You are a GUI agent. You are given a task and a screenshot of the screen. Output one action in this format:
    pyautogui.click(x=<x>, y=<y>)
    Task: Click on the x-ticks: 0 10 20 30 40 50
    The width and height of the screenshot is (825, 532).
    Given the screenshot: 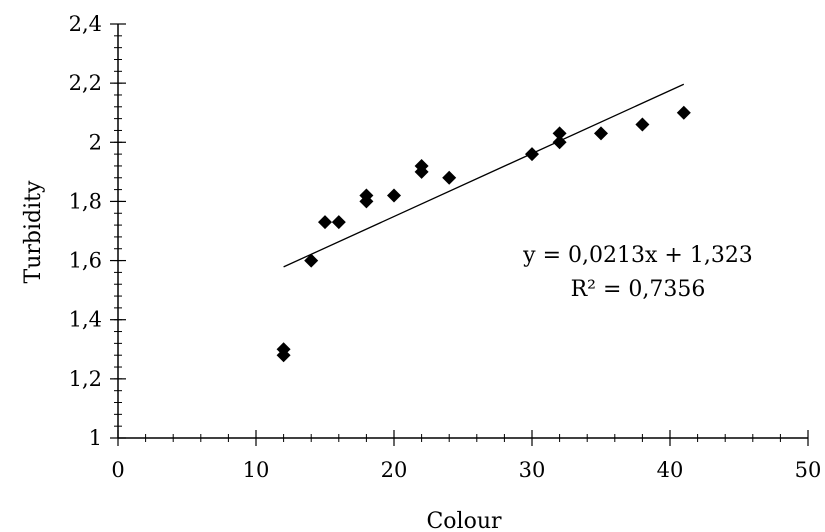 What is the action you would take?
    pyautogui.click(x=466, y=456)
    